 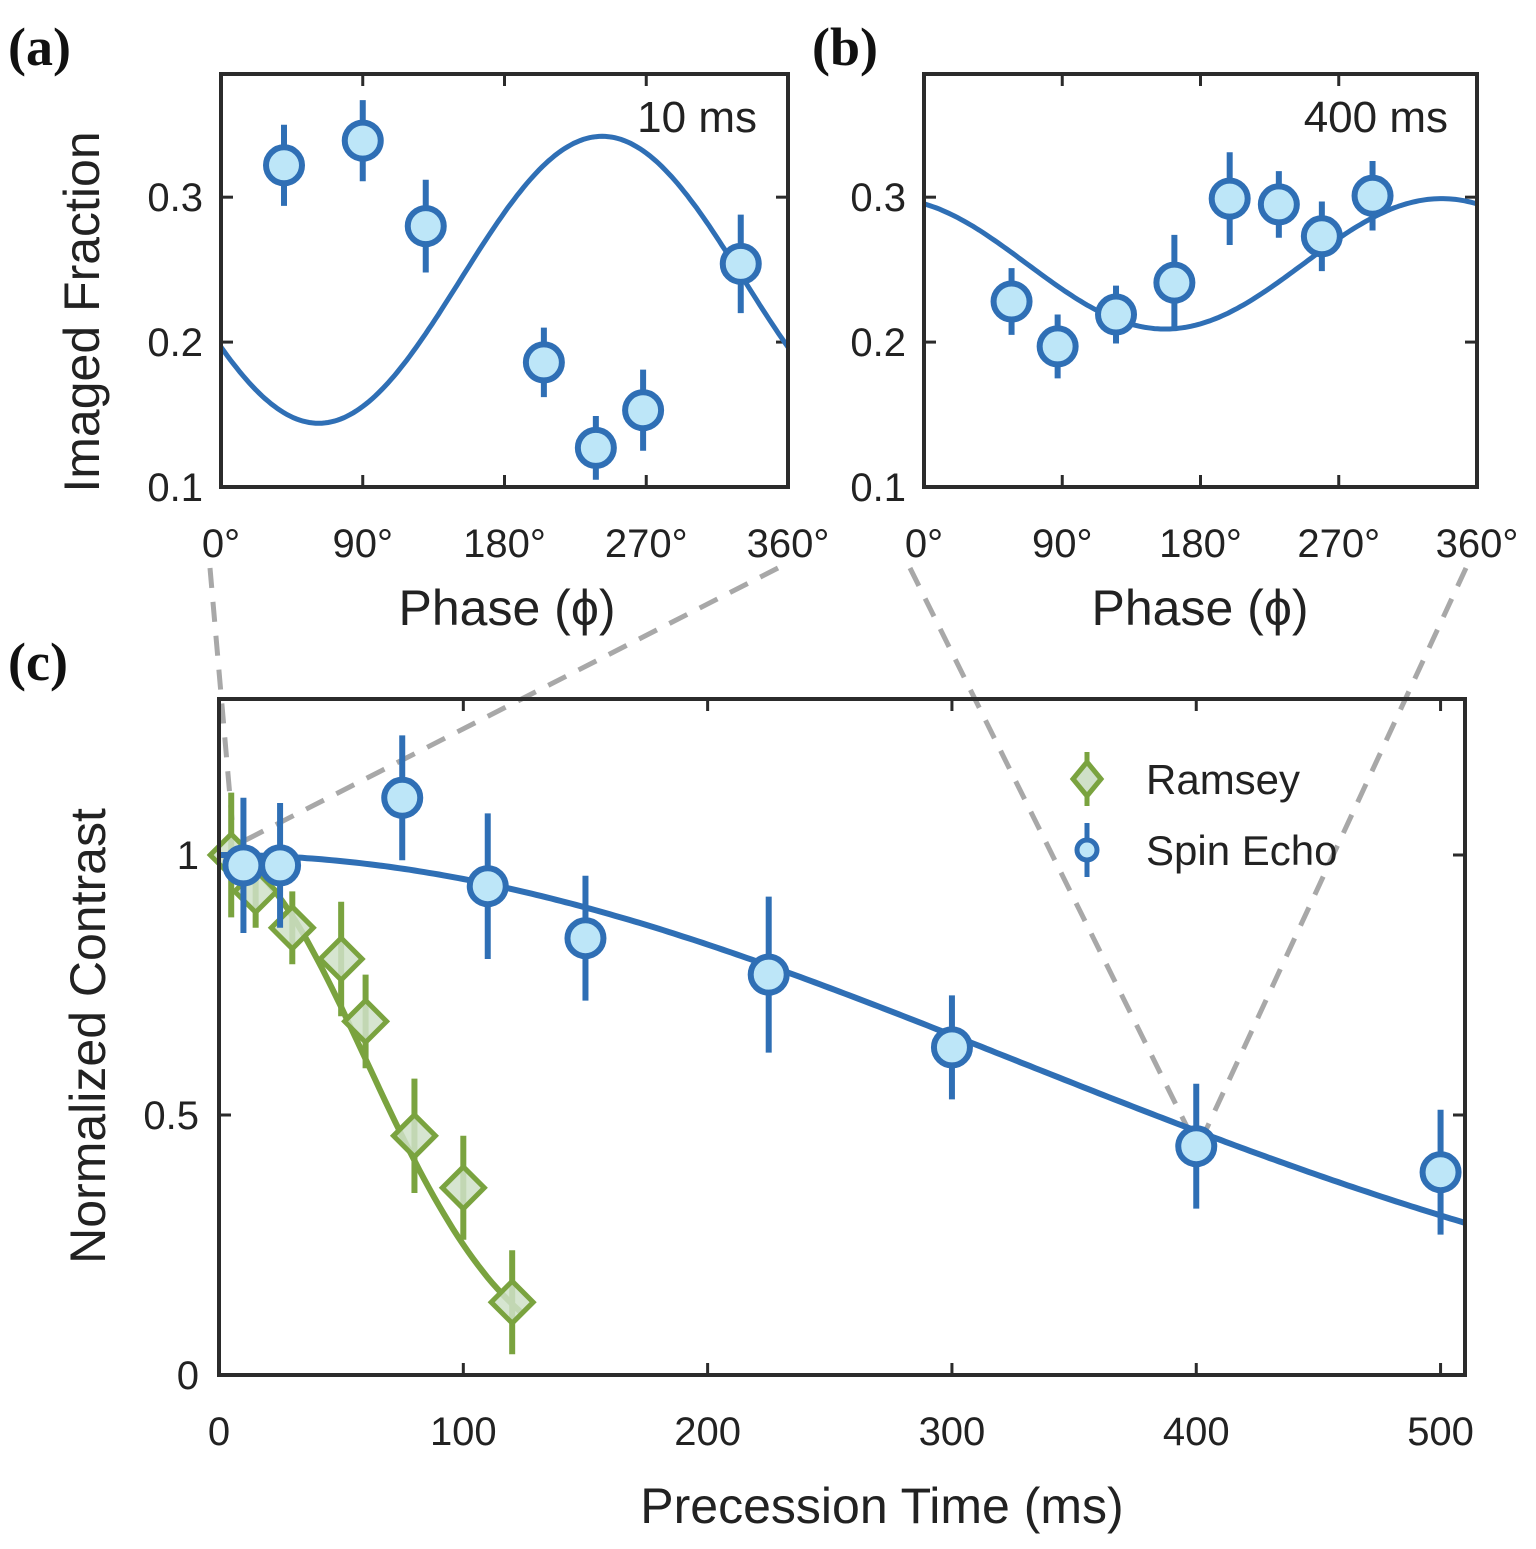 What do you see at coordinates (1087, 850) in the screenshot?
I see `legend-spin-echo-marker` at bounding box center [1087, 850].